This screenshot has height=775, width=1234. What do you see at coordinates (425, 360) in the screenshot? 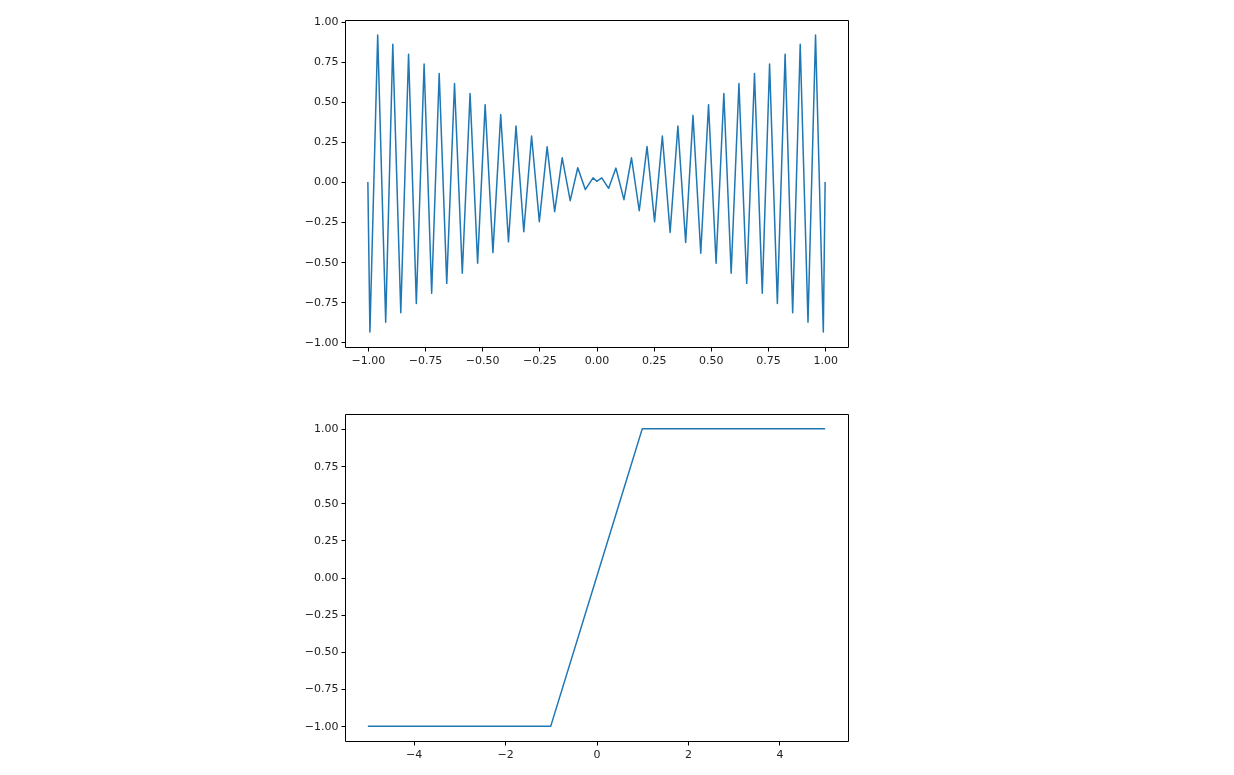
I see `x-tick-label: −0.75` at bounding box center [425, 360].